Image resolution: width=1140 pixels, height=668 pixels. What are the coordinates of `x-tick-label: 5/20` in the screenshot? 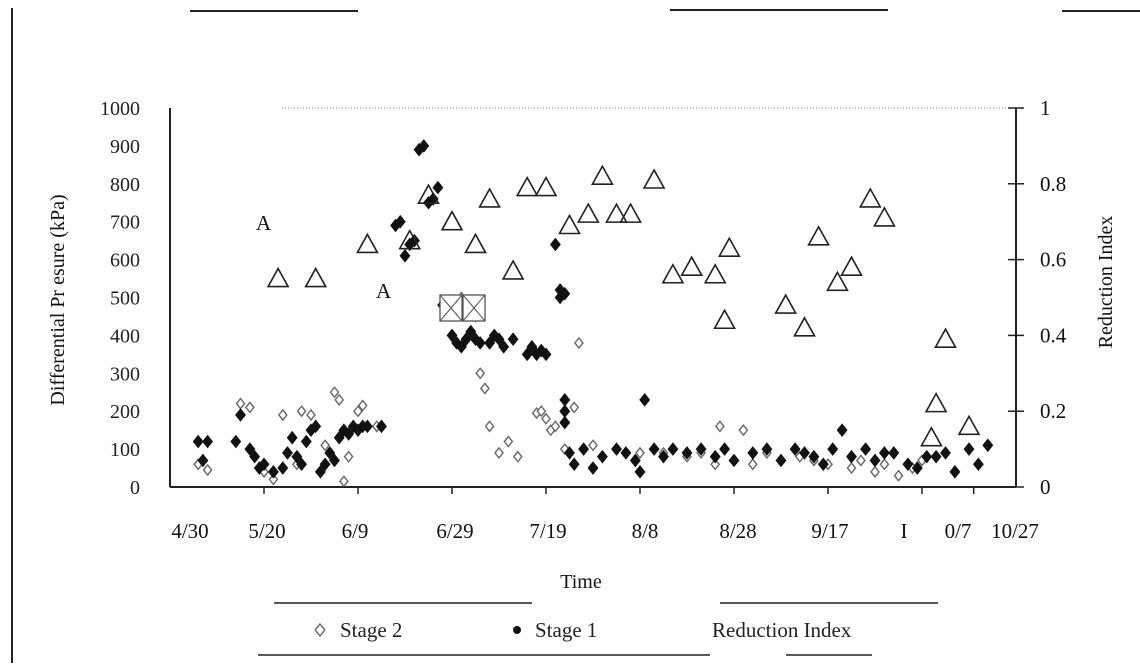 It's located at (266, 531).